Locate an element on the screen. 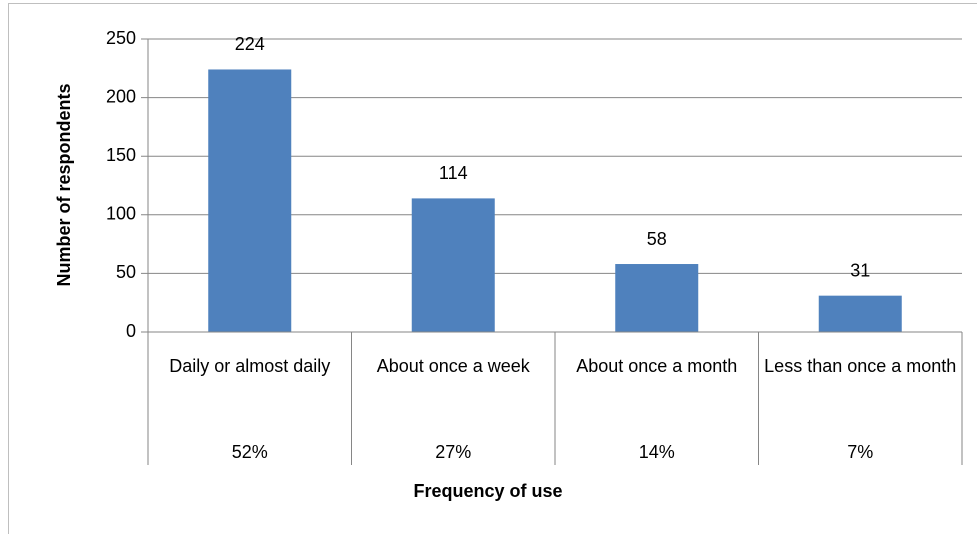  y-tick-label: 200 is located at coordinates (121, 96).